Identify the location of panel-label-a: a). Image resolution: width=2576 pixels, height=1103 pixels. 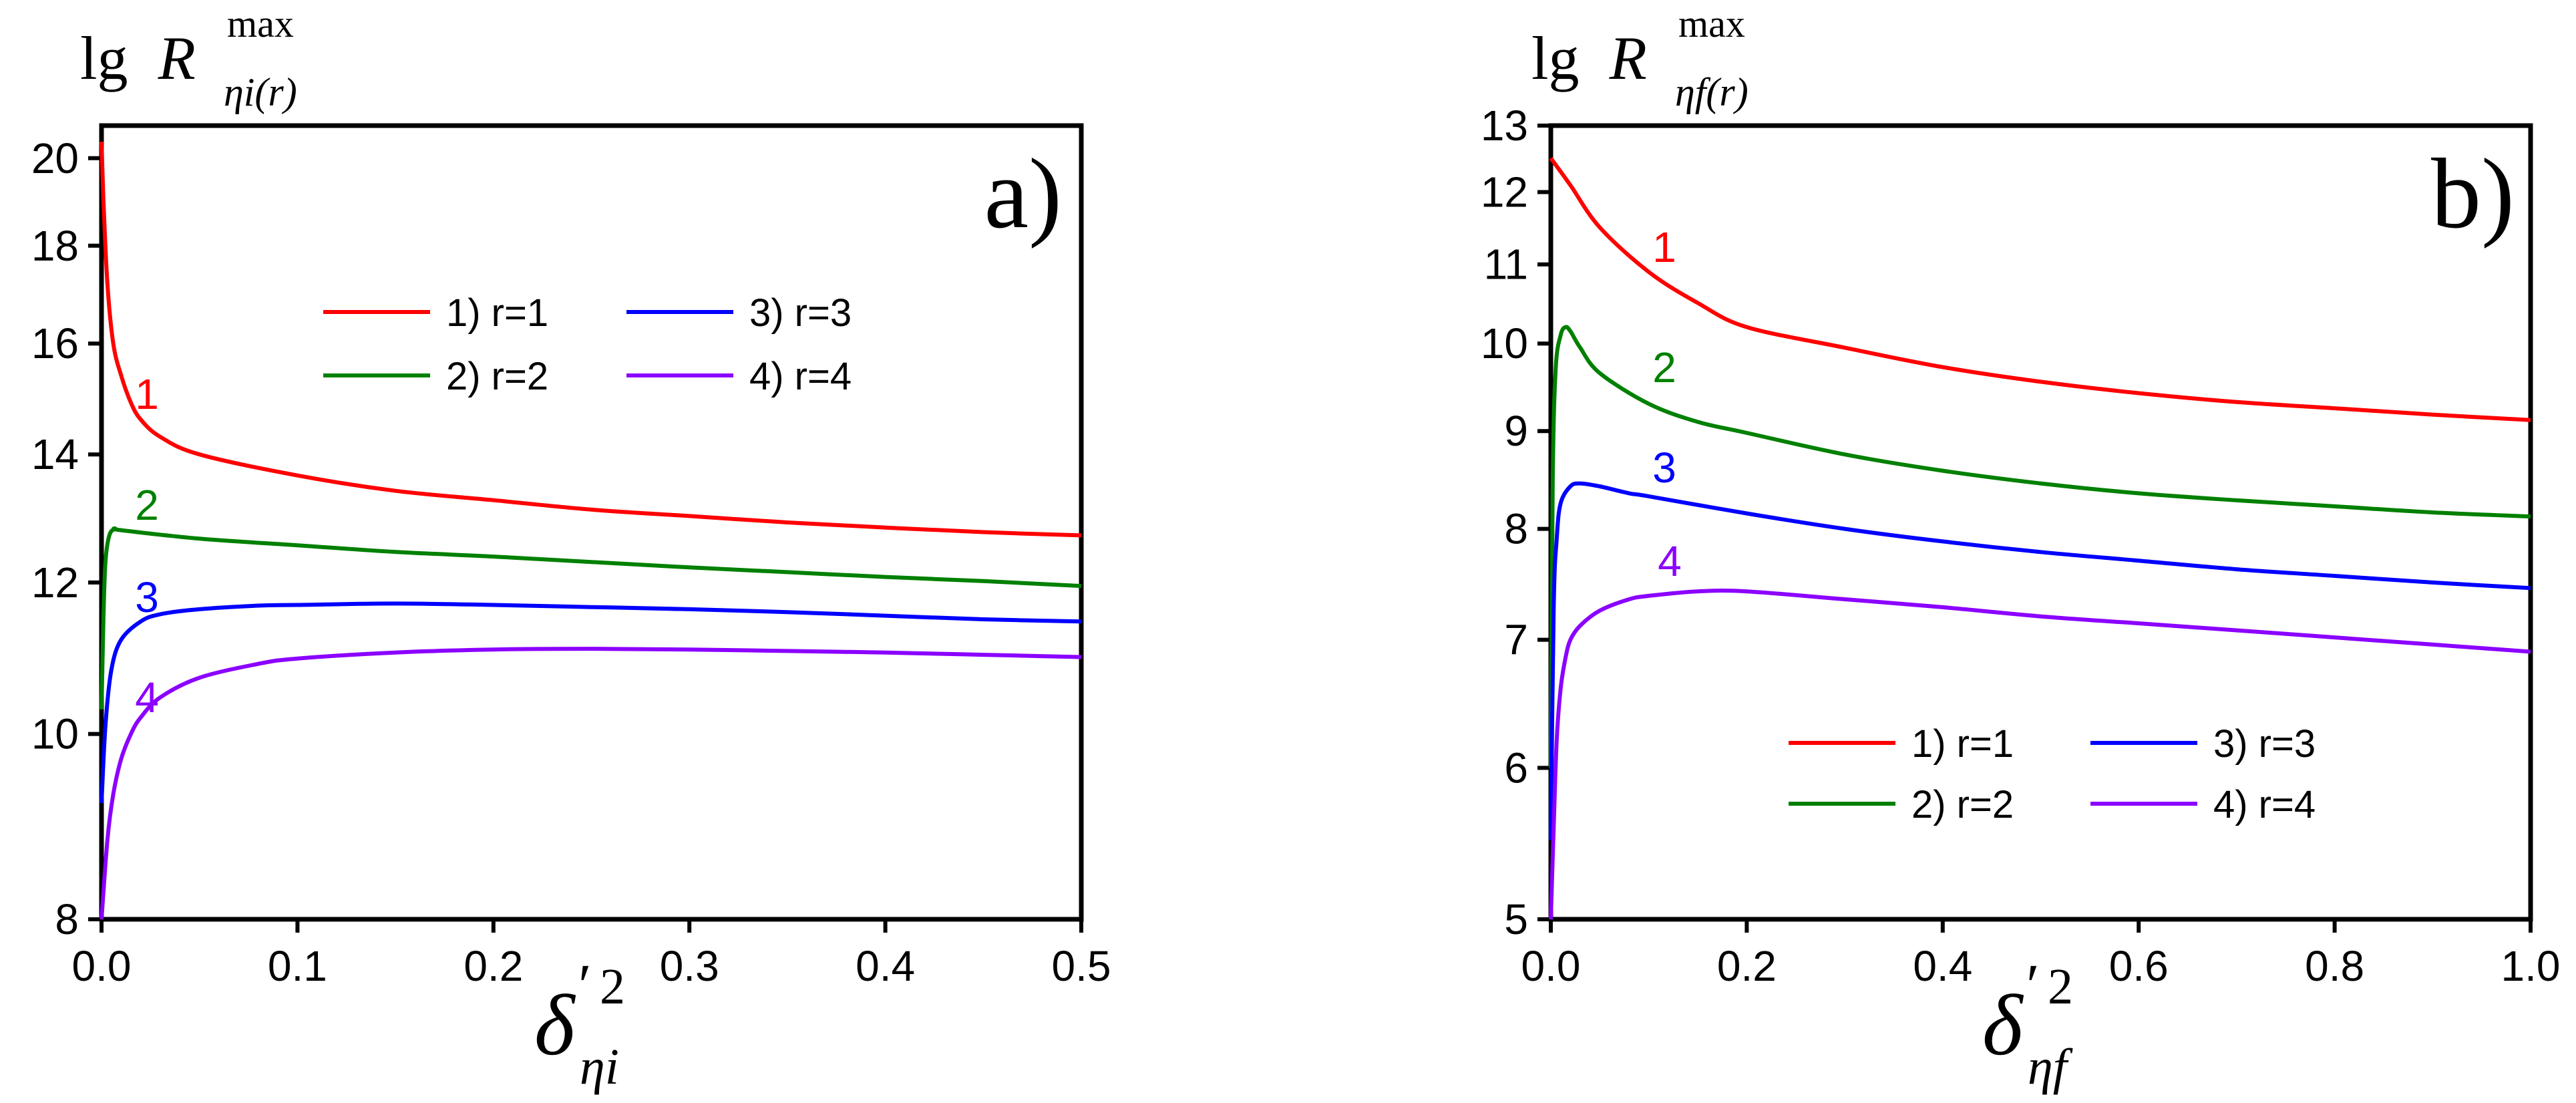
(1023, 194).